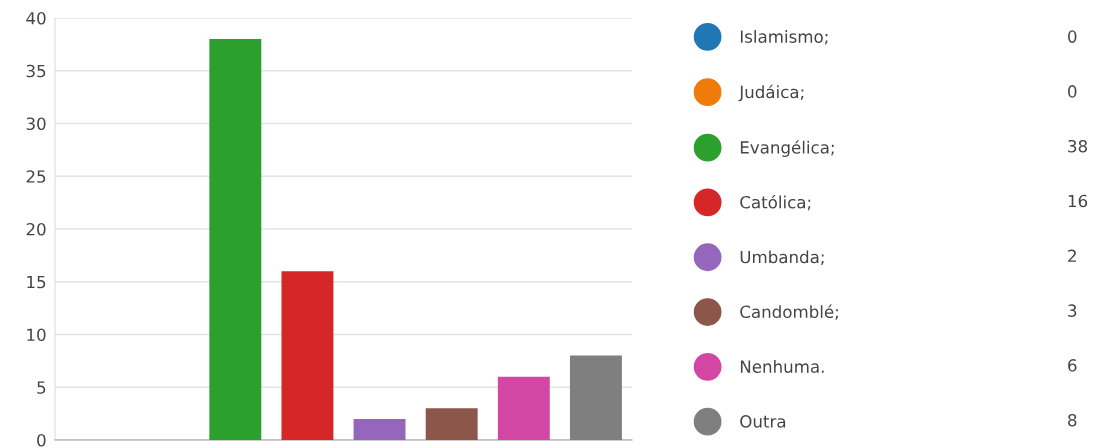 This screenshot has height=448, width=1096. I want to click on legend-label: Umbanda;, so click(782, 258).